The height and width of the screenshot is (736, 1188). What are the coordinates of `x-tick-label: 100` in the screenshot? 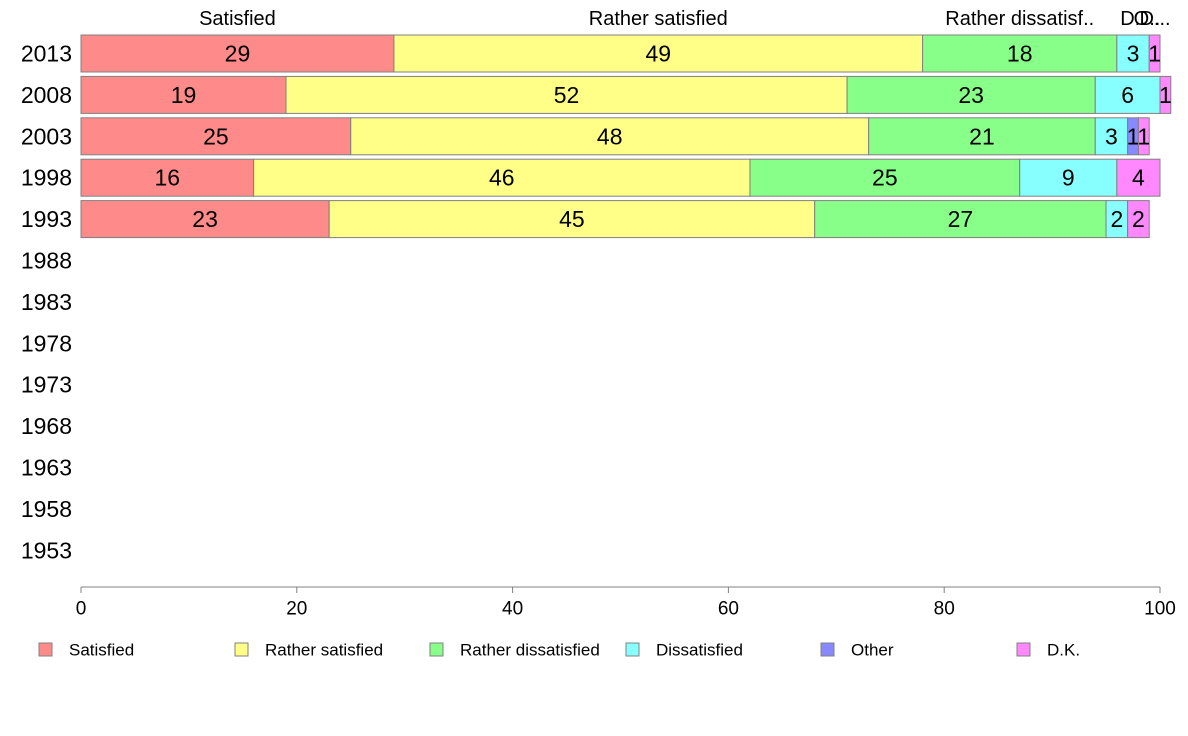 It's located at (1160, 609).